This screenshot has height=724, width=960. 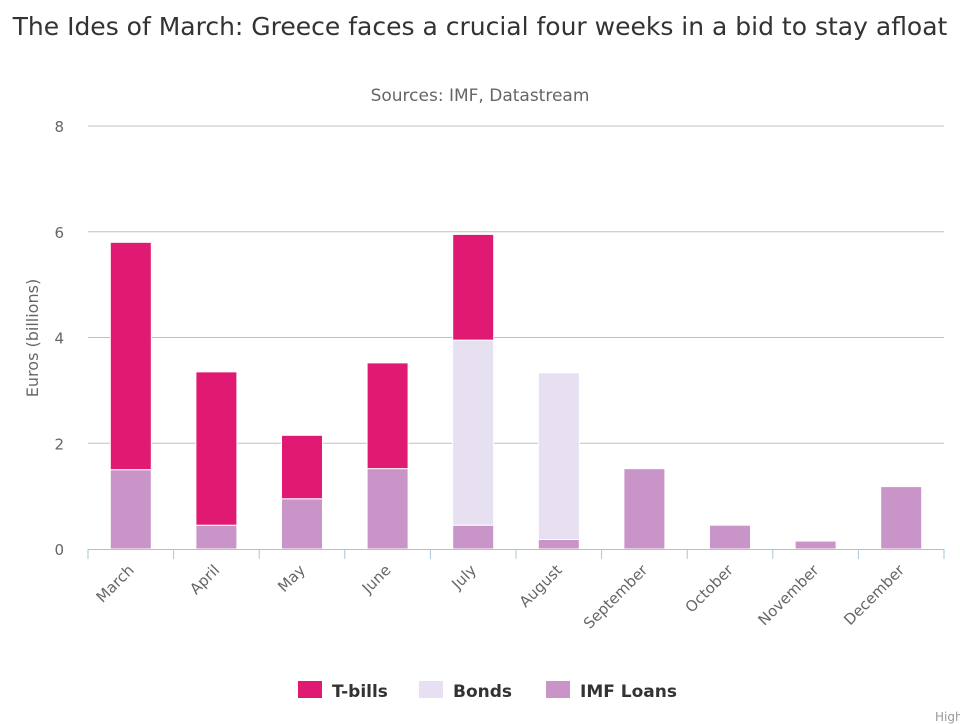 What do you see at coordinates (376, 579) in the screenshot?
I see `x-tick-label: June` at bounding box center [376, 579].